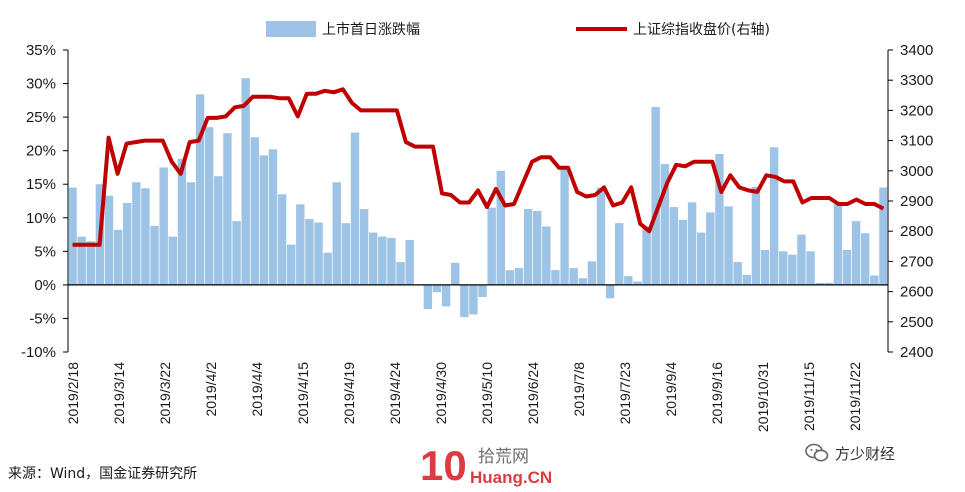 This screenshot has height=492, width=965. Describe the element at coordinates (441, 393) in the screenshot. I see `x-tick-label: 2019/4/30` at that location.